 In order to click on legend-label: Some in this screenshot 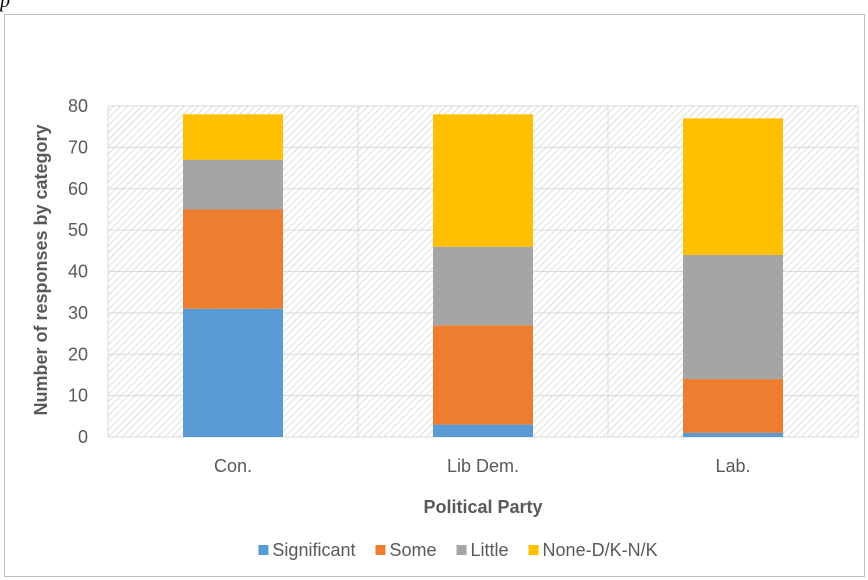, I will do `click(412, 550)`.